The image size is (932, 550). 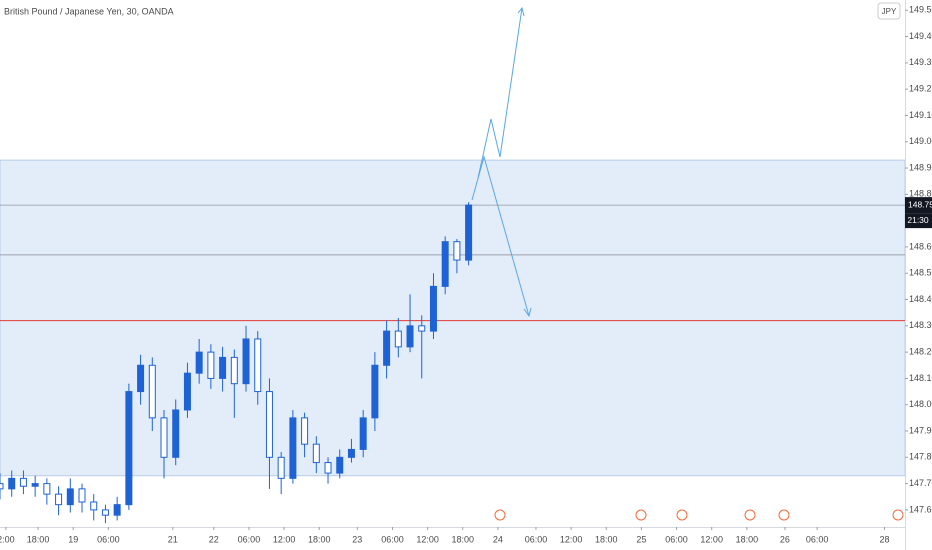 I want to click on last-price-label: 148.759, so click(x=920, y=204).